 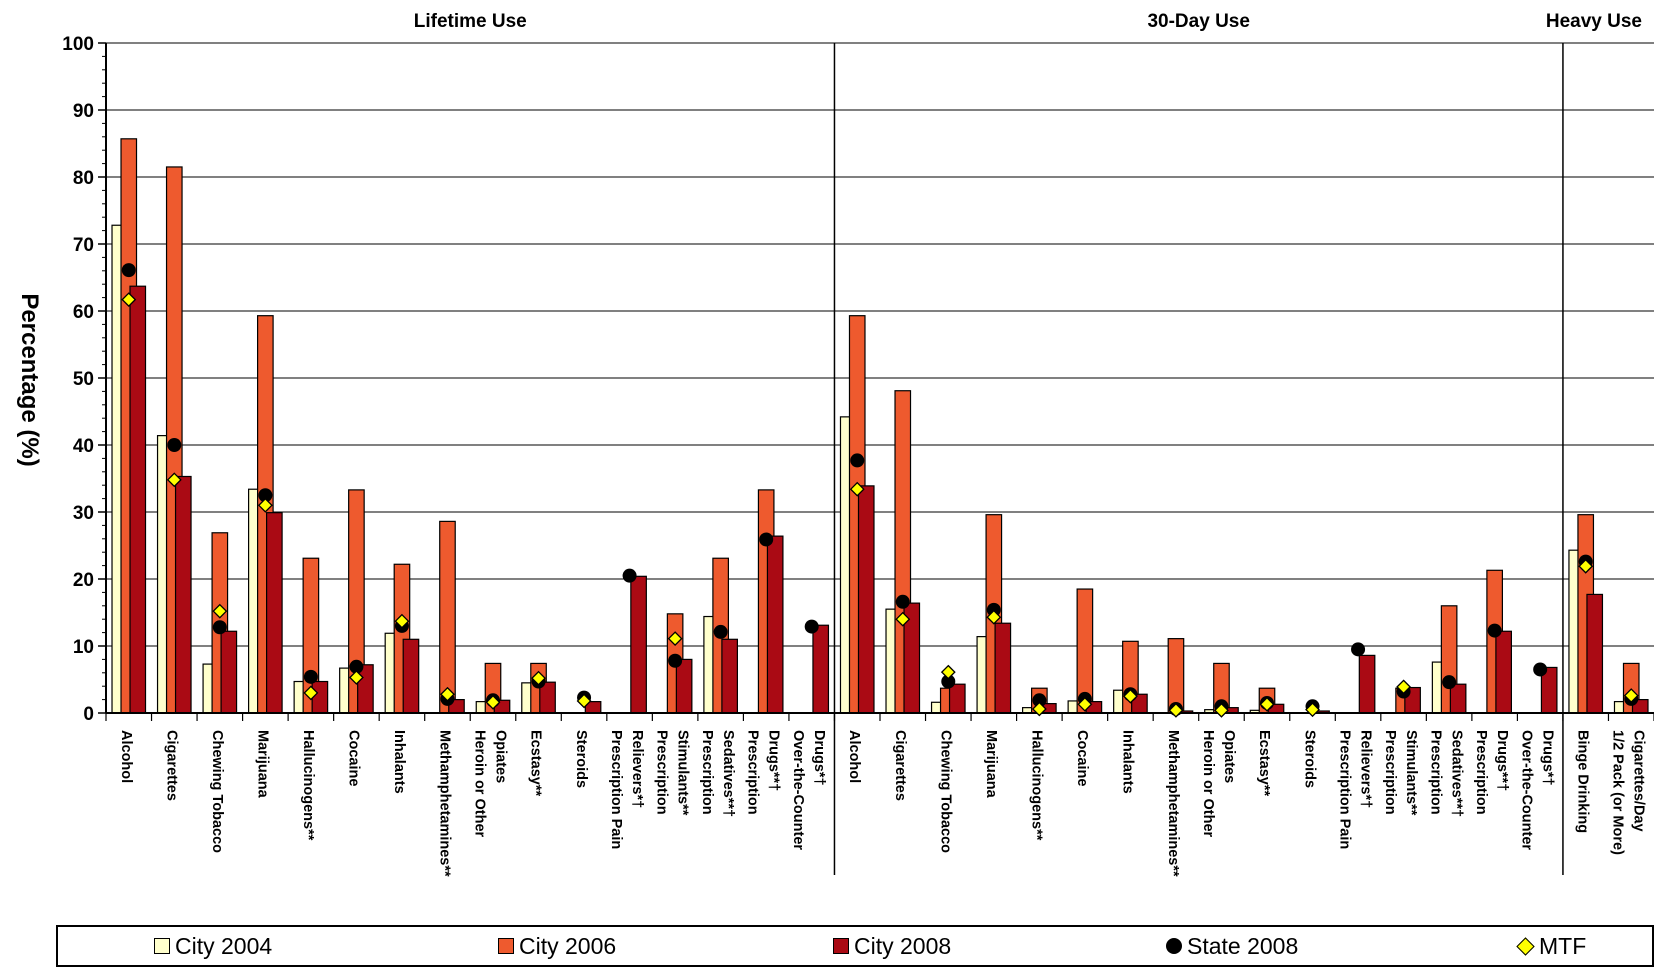 What do you see at coordinates (88, 714) in the screenshot?
I see `y-tick-label: 0` at bounding box center [88, 714].